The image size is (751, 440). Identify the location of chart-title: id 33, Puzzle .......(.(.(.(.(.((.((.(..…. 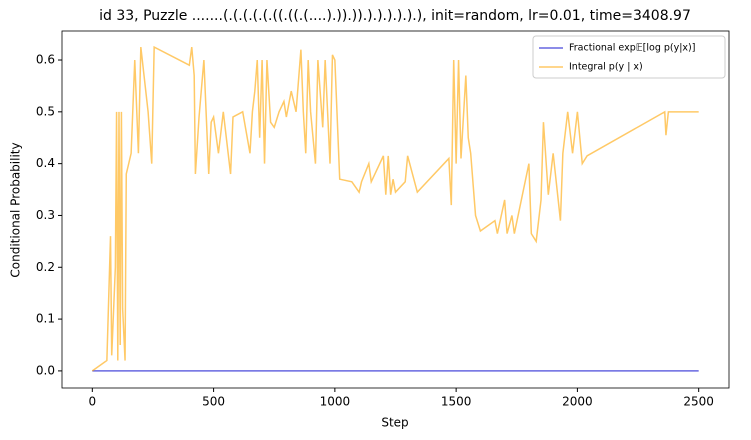
(395, 16).